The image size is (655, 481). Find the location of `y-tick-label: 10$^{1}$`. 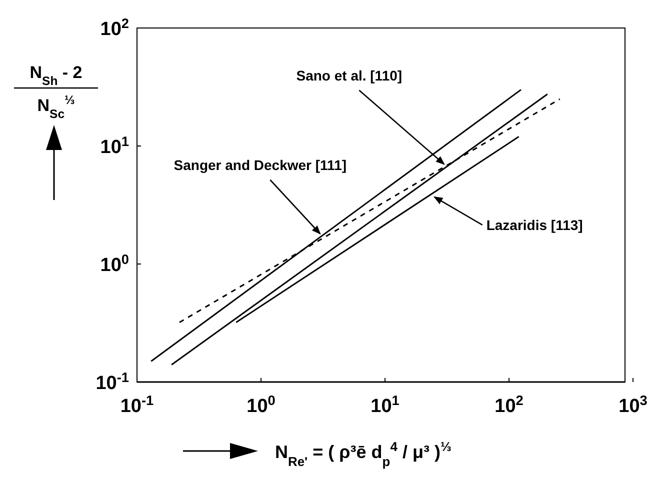

y-tick-label: 10$^{1}$ is located at coordinates (115, 146).